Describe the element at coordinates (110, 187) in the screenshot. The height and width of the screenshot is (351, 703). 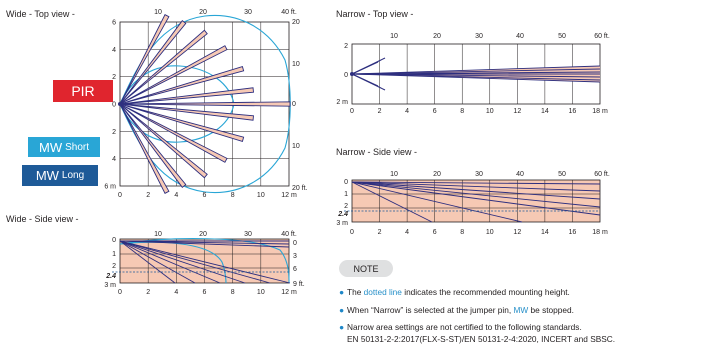
I see `left-tick-label: 6 m` at that location.